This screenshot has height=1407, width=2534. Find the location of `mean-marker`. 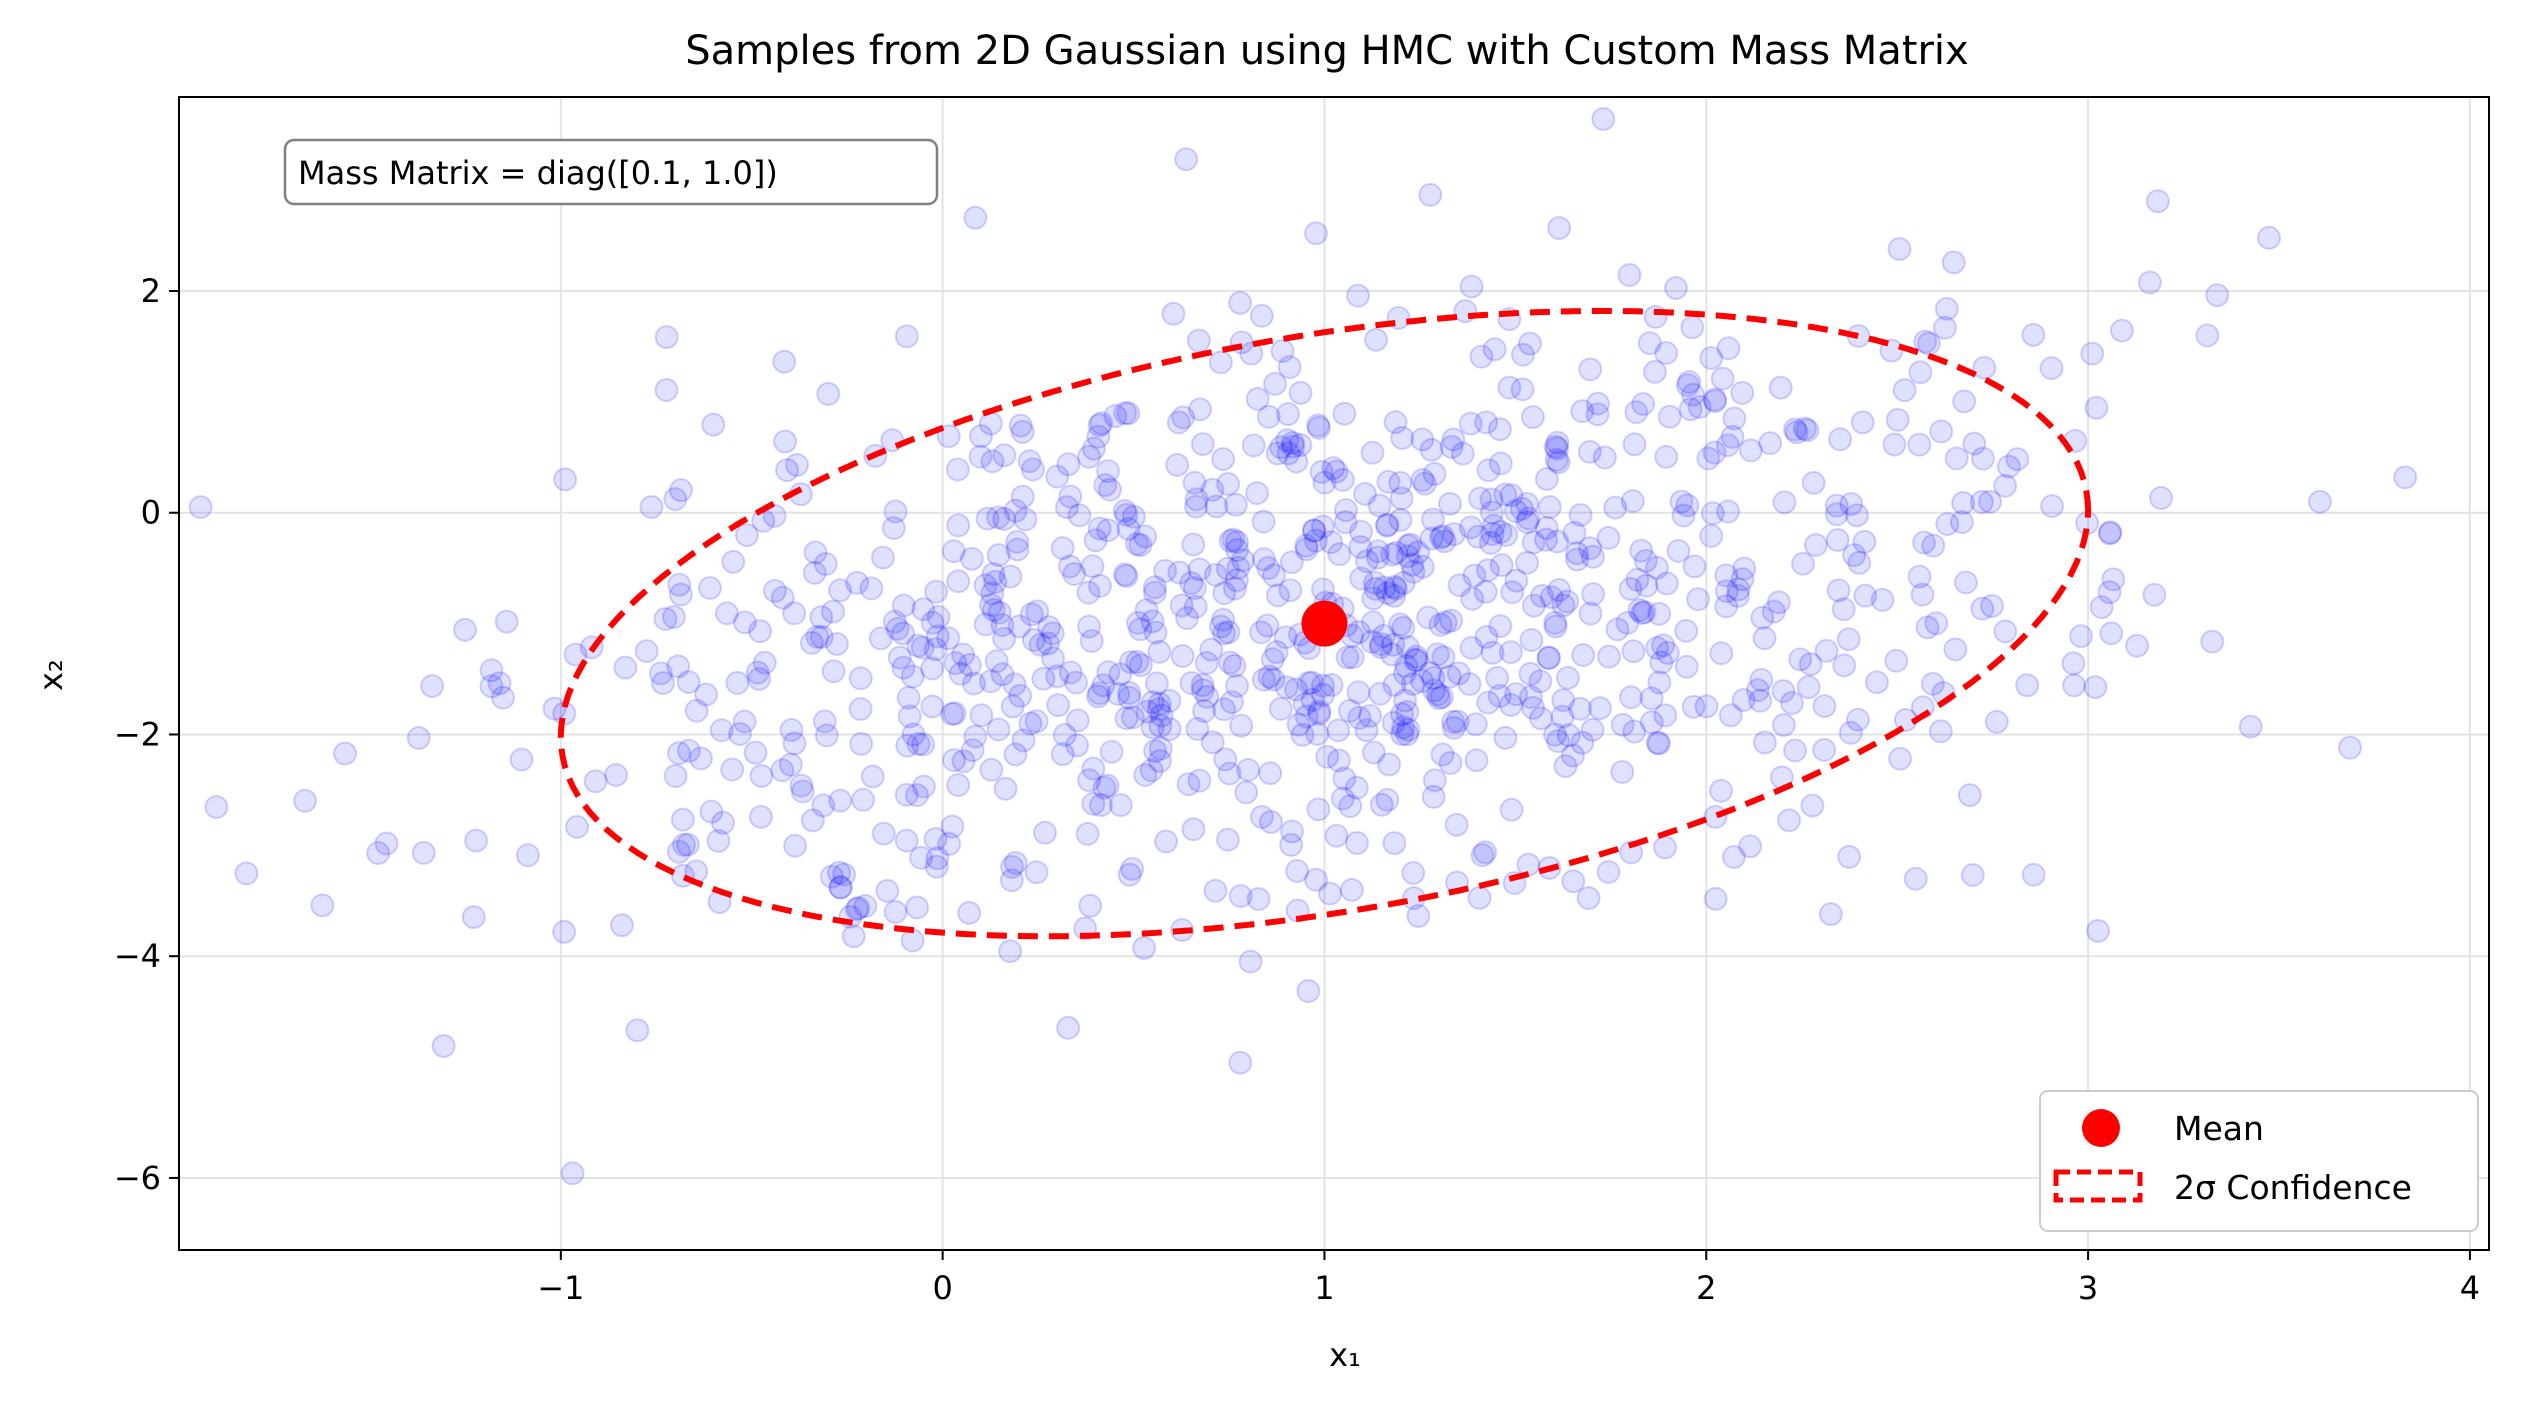

mean-marker is located at coordinates (1324, 623).